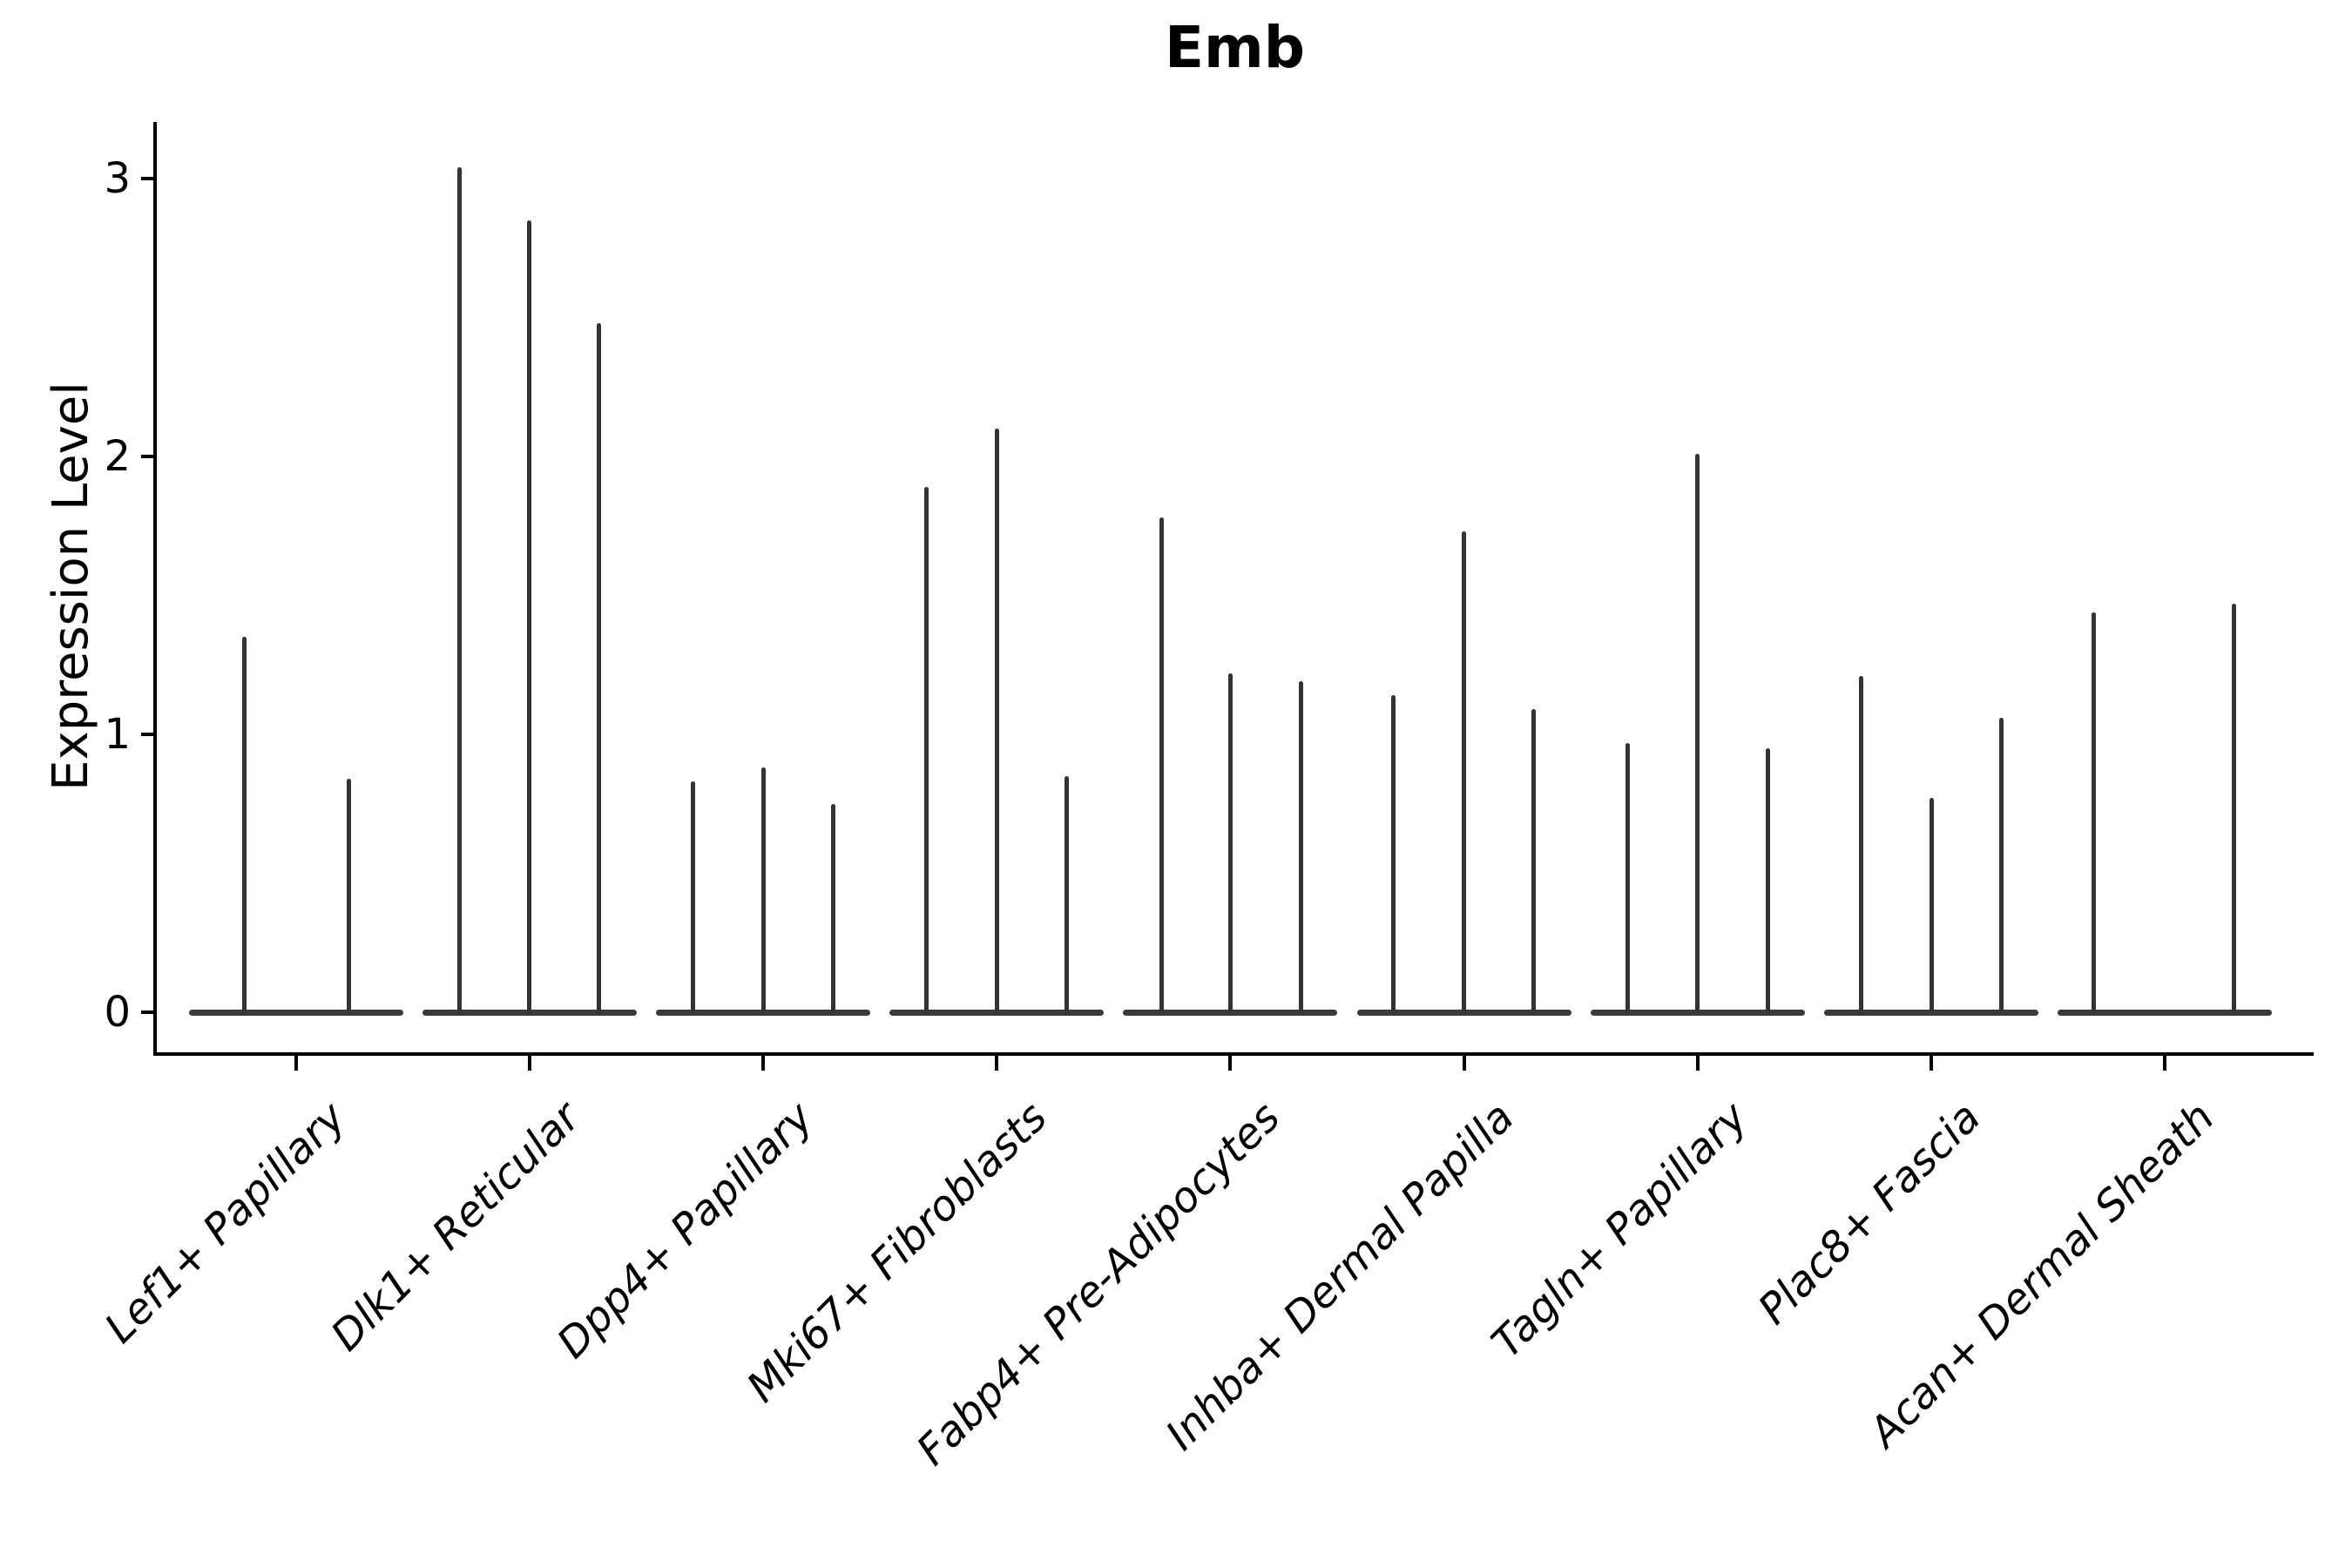 This screenshot has width=2352, height=1568. Describe the element at coordinates (118, 456) in the screenshot. I see `y-tick-label: 2` at that location.